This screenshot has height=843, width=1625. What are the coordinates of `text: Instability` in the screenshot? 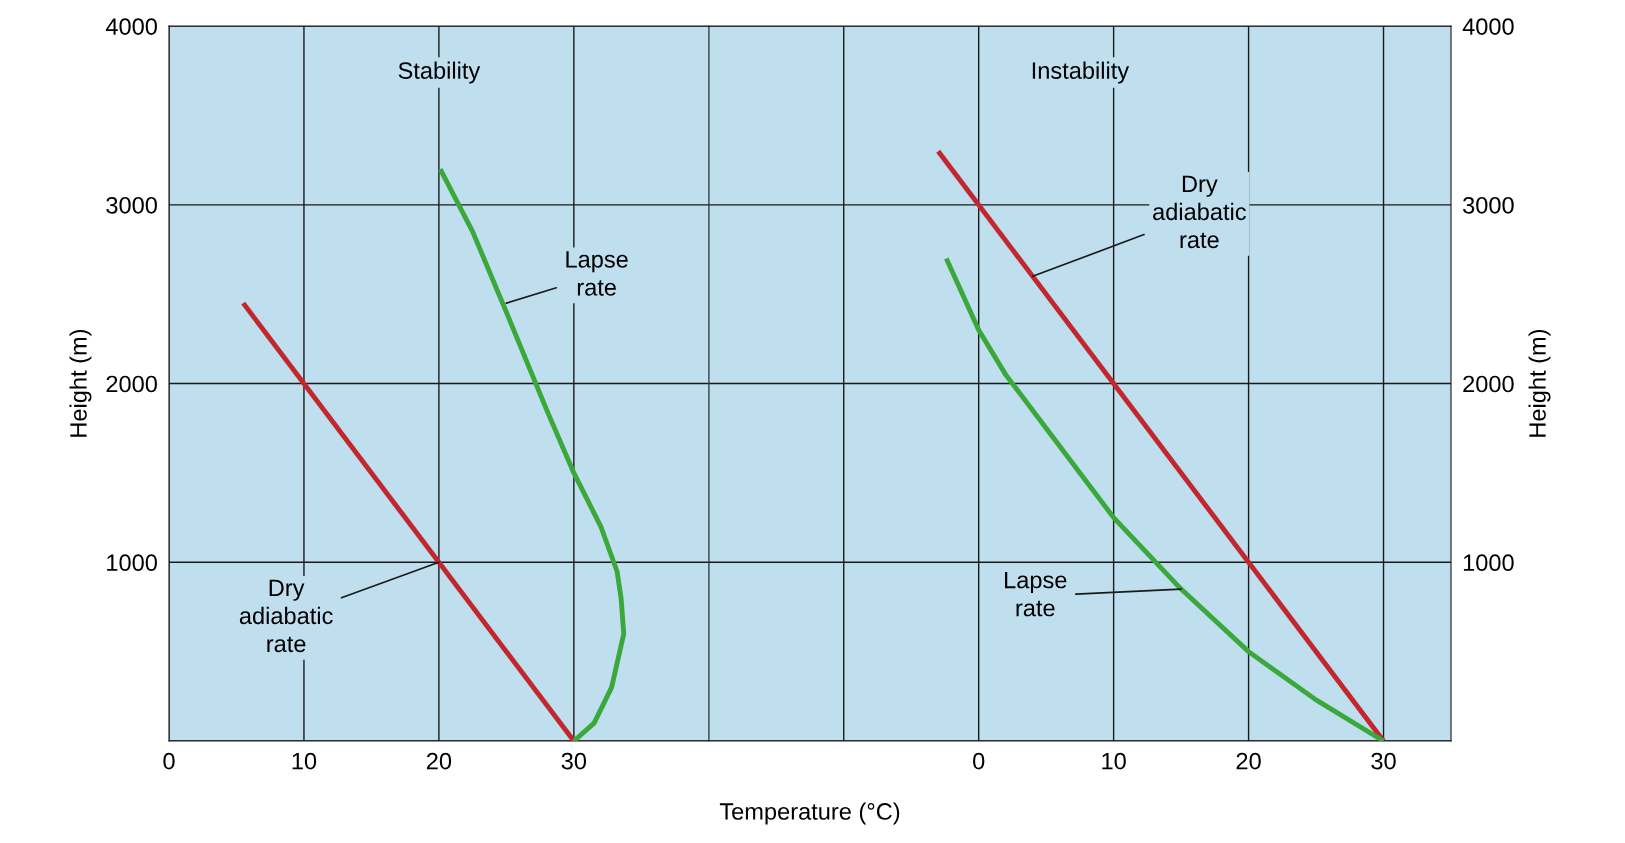 It's located at (1081, 72).